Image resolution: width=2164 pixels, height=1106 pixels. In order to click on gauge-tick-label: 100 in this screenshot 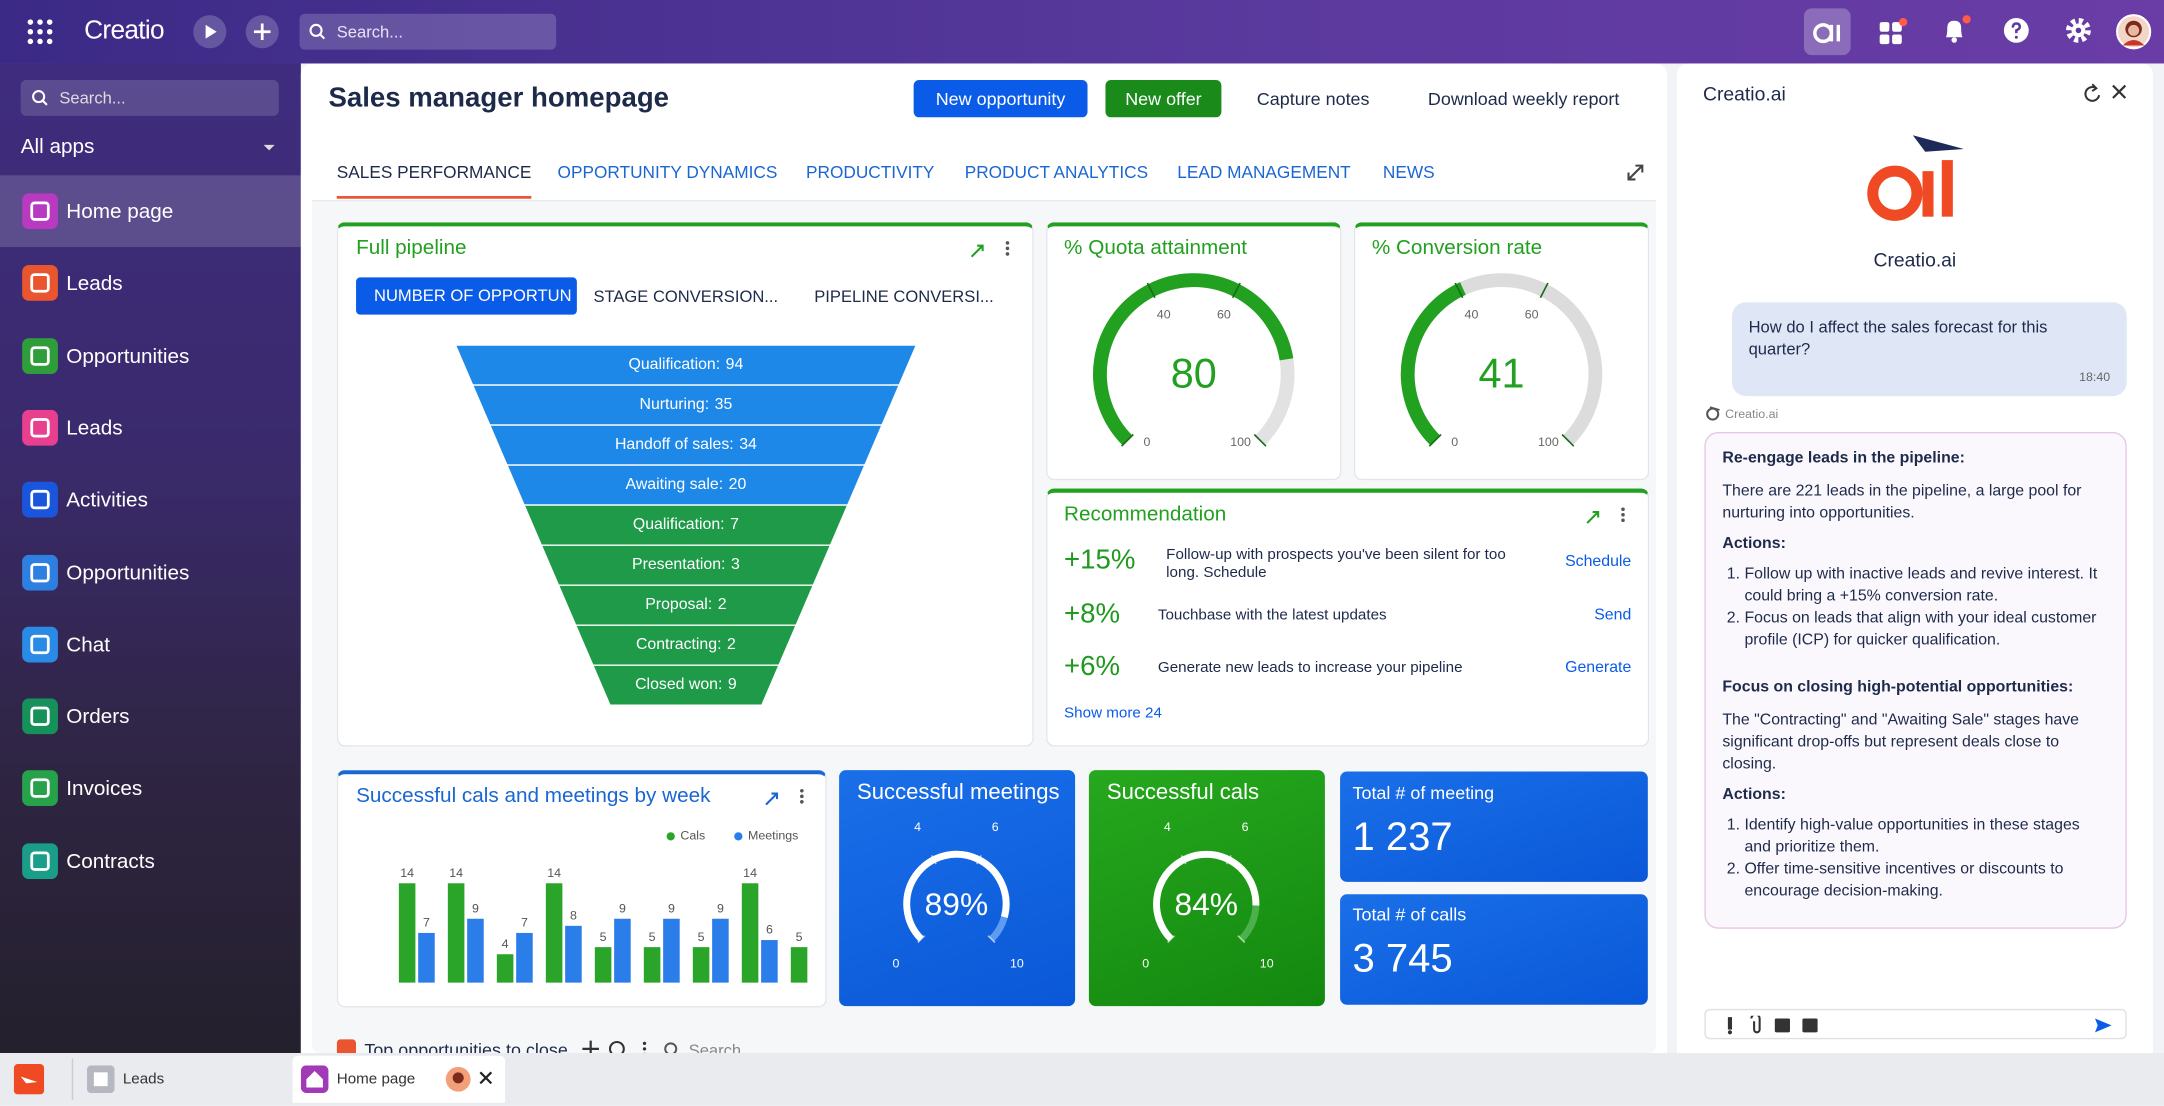, I will do `click(1548, 442)`.